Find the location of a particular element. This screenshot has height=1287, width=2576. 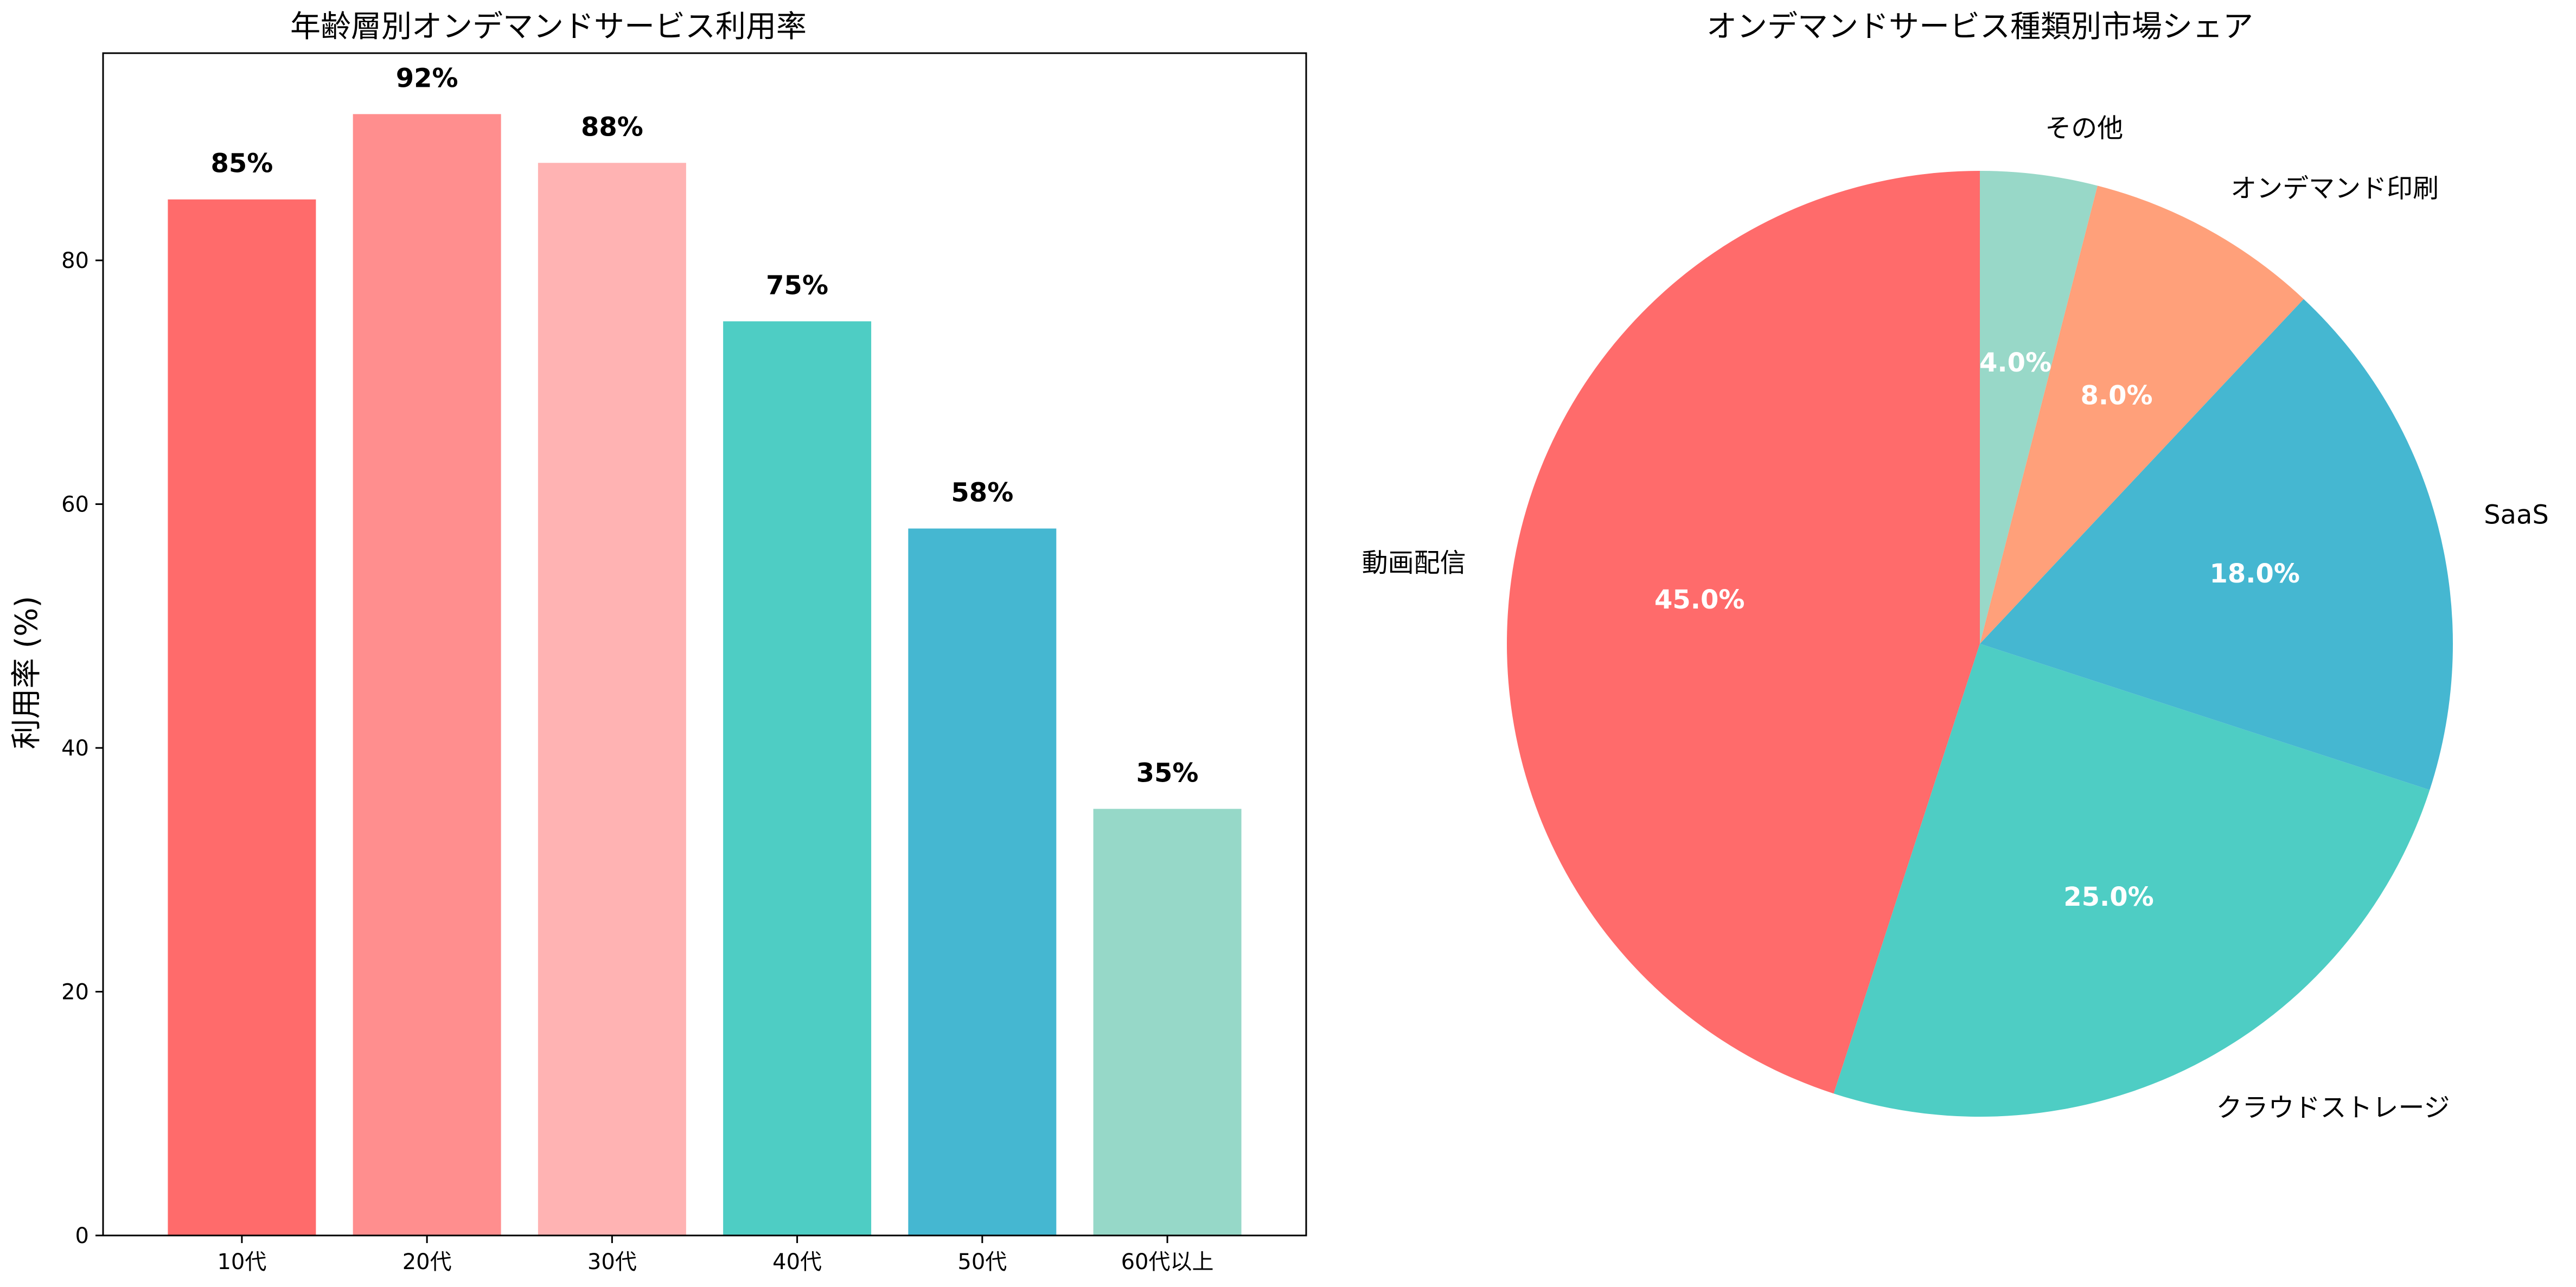

x-tick-label: 40代 is located at coordinates (797, 1263).